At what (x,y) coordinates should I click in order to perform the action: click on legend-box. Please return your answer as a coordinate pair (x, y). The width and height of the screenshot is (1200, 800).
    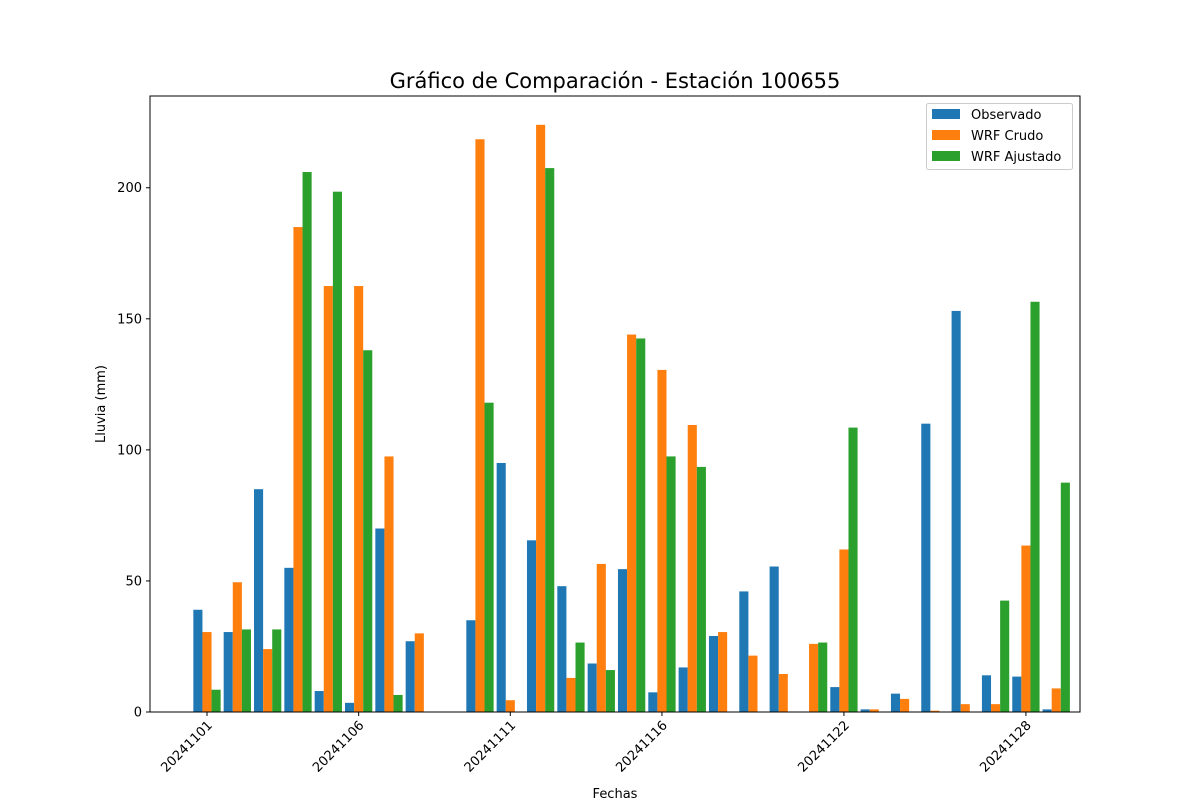
    Looking at the image, I should click on (999, 136).